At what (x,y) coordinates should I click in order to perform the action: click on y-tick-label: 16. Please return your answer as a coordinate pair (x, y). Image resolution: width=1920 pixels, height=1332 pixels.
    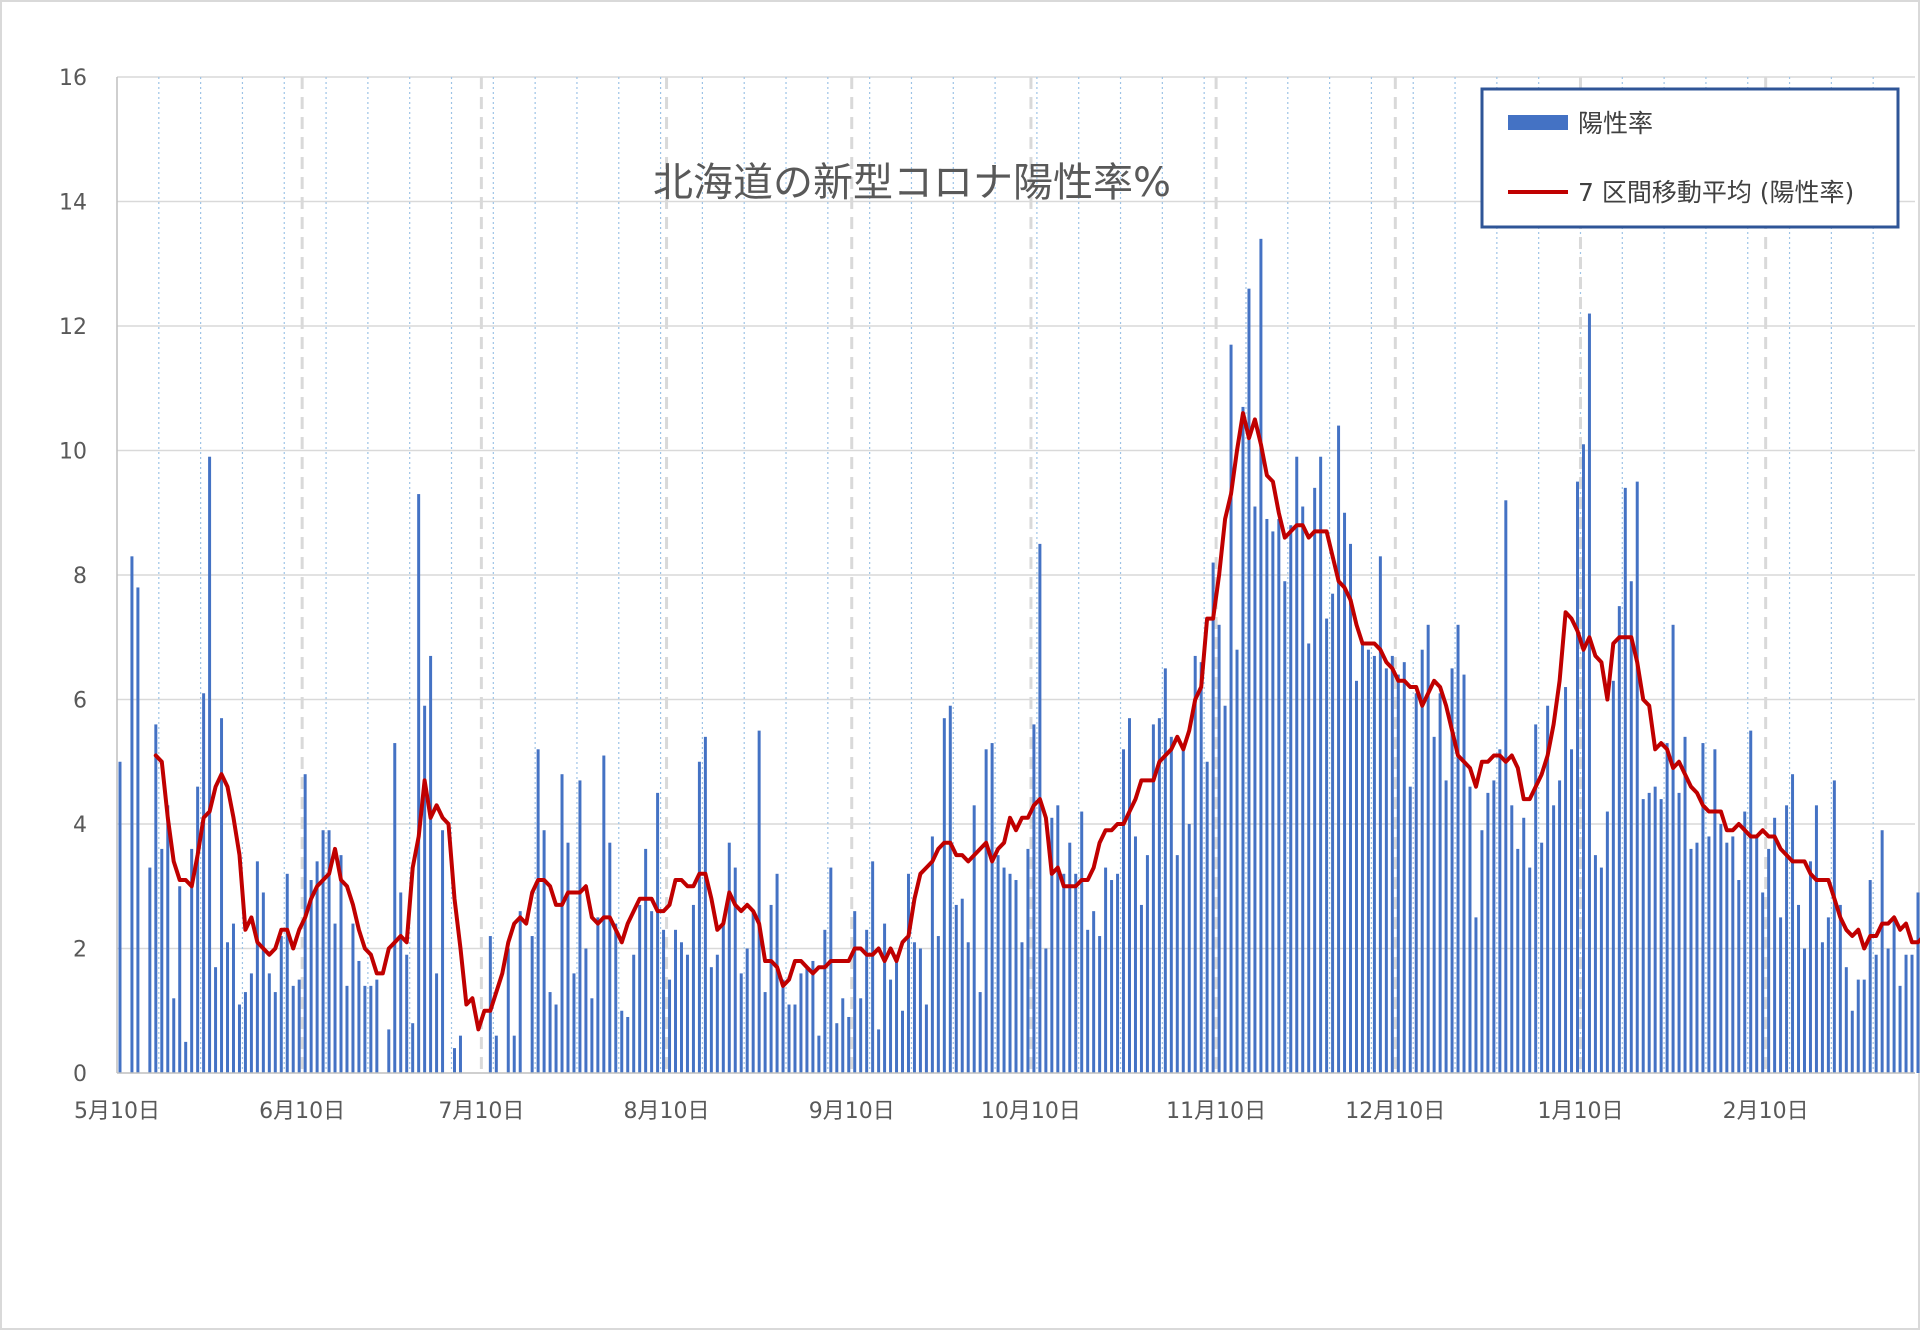
    Looking at the image, I should click on (73, 78).